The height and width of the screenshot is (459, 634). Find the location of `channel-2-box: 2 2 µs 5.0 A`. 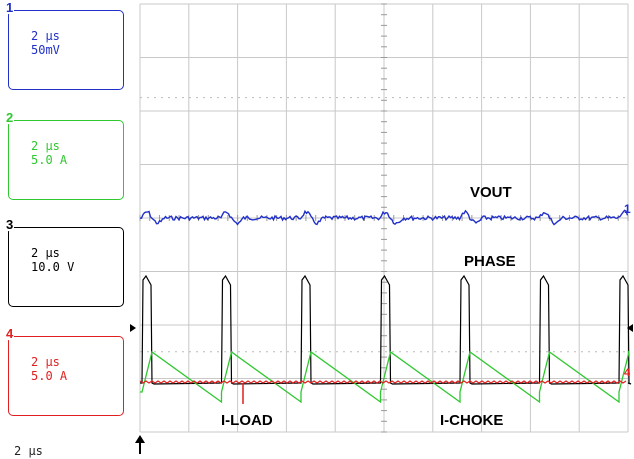

channel-2-box: 2 2 µs 5.0 A is located at coordinates (64, 155).